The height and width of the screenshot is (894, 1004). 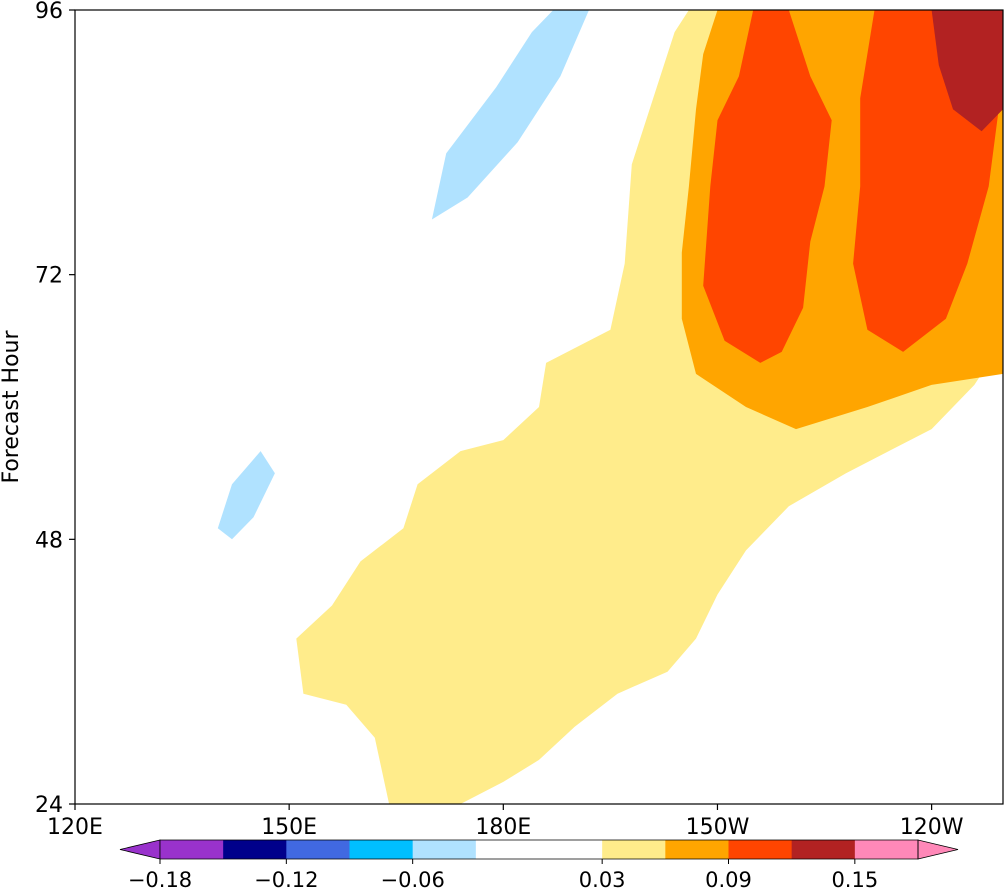 I want to click on colorbar-tick-label: 0.15, so click(x=854, y=880).